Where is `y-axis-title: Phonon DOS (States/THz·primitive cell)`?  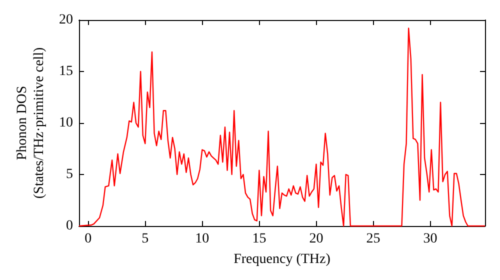
y-axis-title: Phonon DOS (States/THz·primitive cell) is located at coordinates (31, 123).